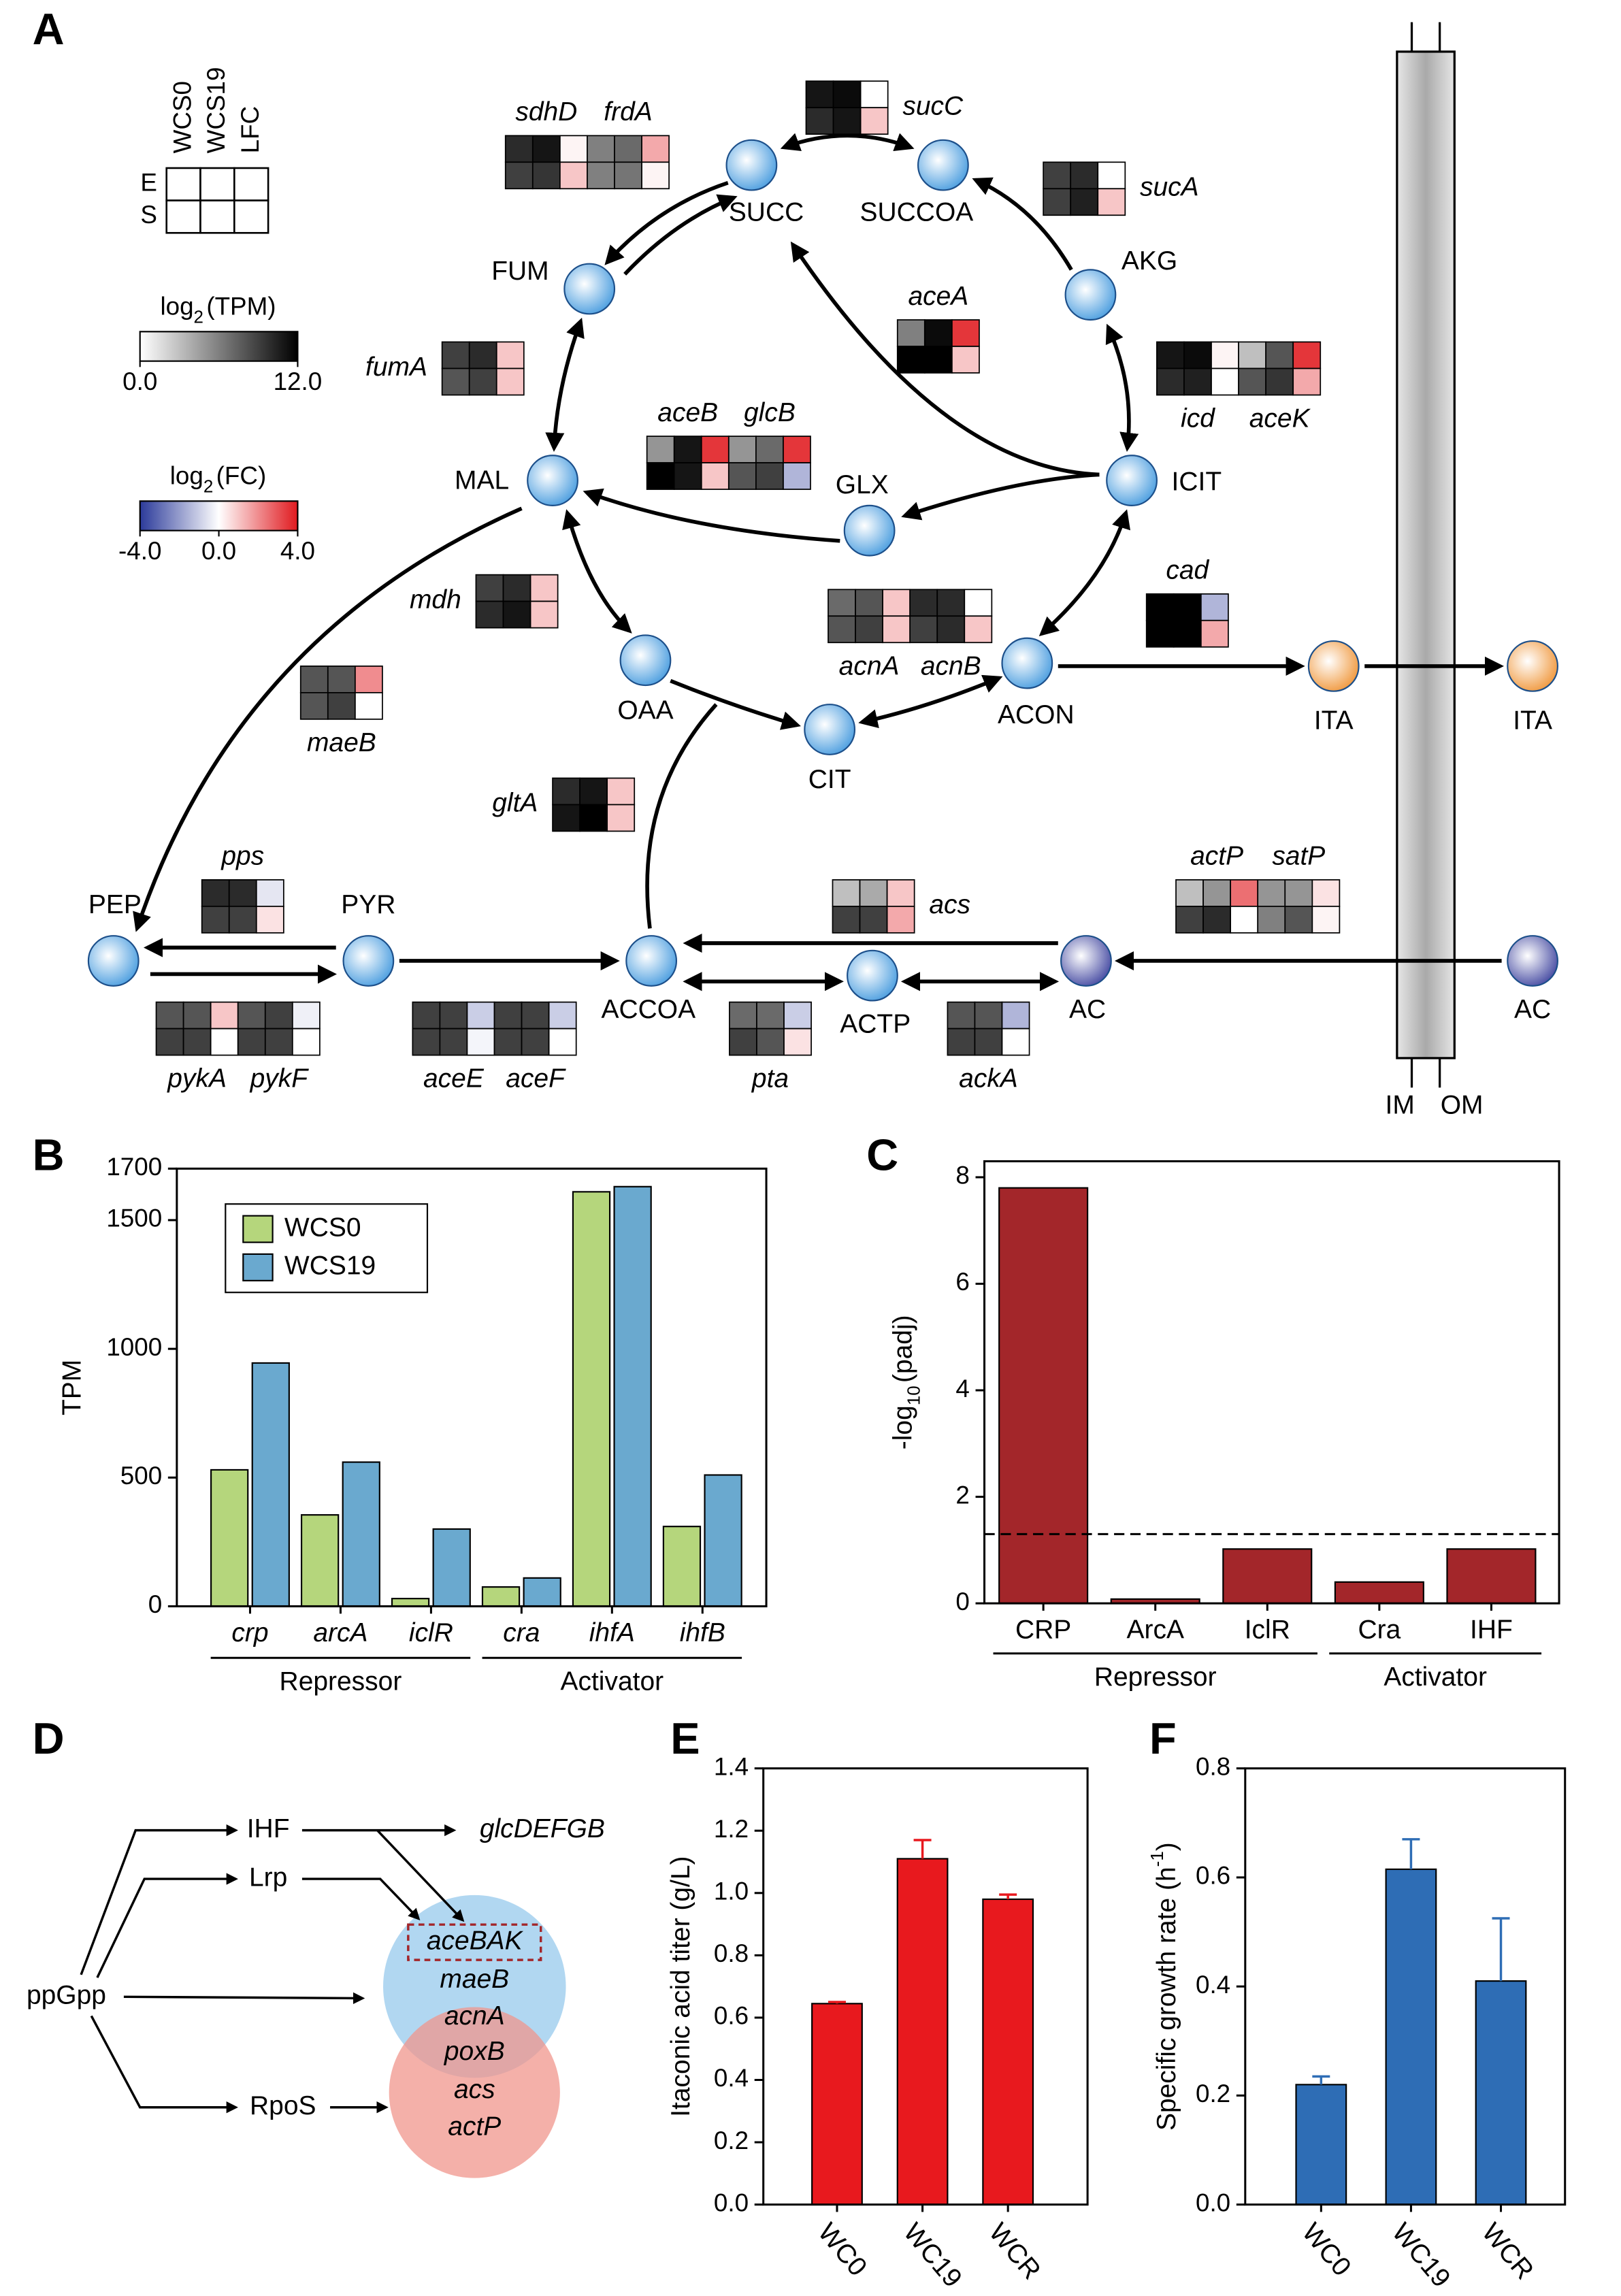 The height and width of the screenshot is (2296, 1621). I want to click on metabolite-label: OAA, so click(645, 710).